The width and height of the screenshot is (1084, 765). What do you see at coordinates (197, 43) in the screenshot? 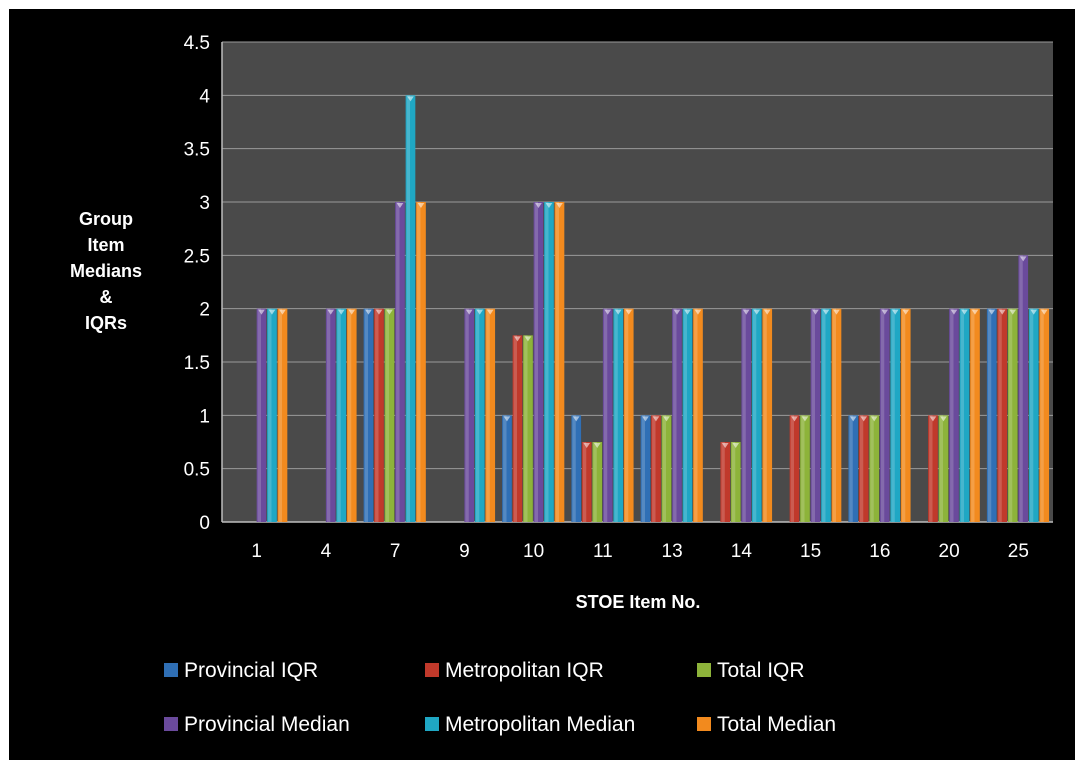
I see `y-tick-label: 4.5` at bounding box center [197, 43].